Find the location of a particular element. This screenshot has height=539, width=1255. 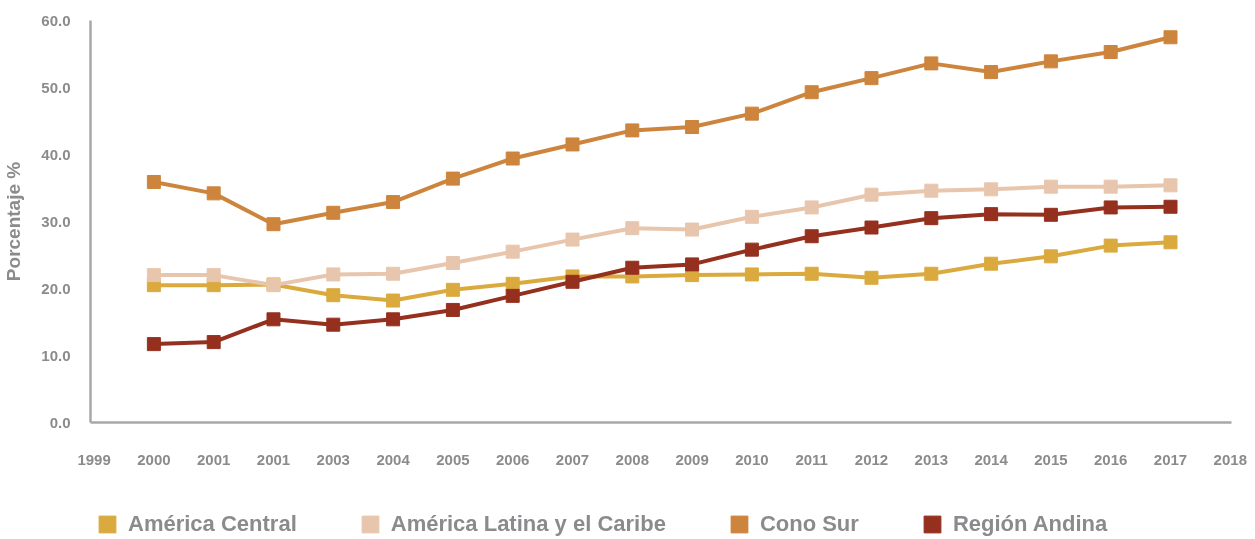

y-tick-label: 10.0 is located at coordinates (56, 355).